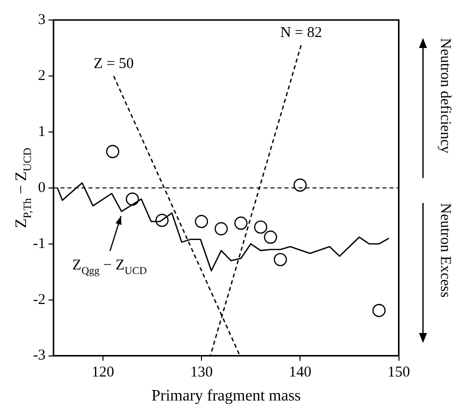 This screenshot has width=476, height=415. What do you see at coordinates (39, 244) in the screenshot?
I see `y-tick-label: -1` at bounding box center [39, 244].